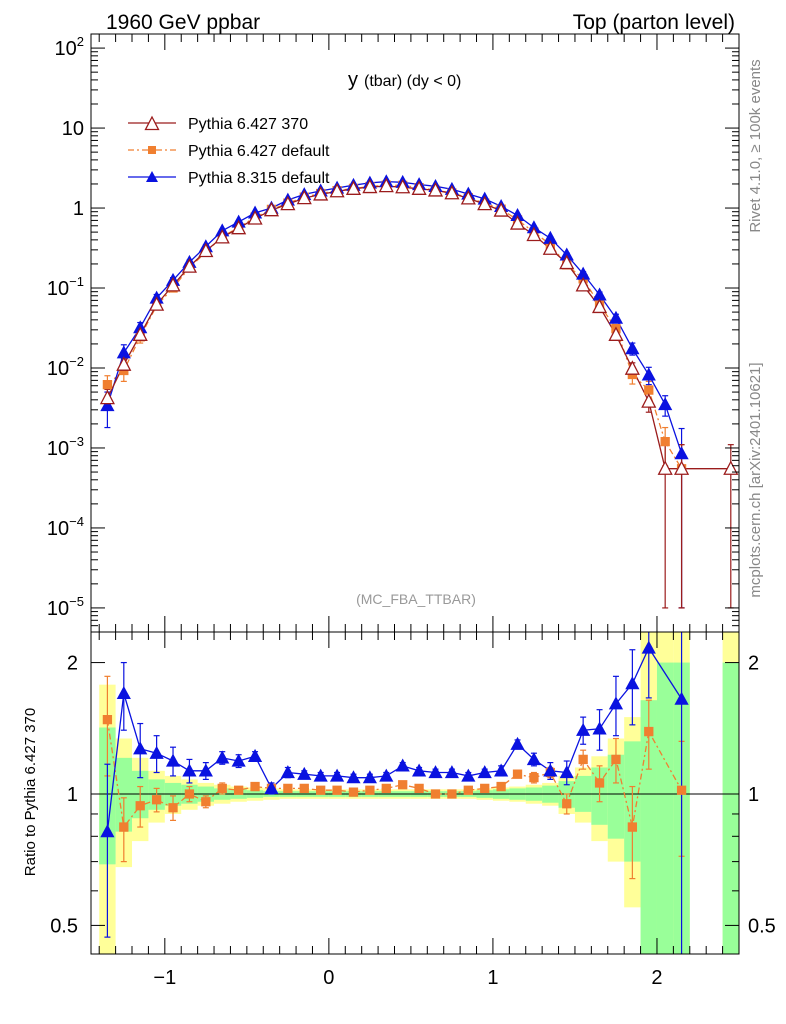 The image size is (786, 1024). Describe the element at coordinates (753, 664) in the screenshot. I see `ratio-ytick-label-right: 2` at that location.